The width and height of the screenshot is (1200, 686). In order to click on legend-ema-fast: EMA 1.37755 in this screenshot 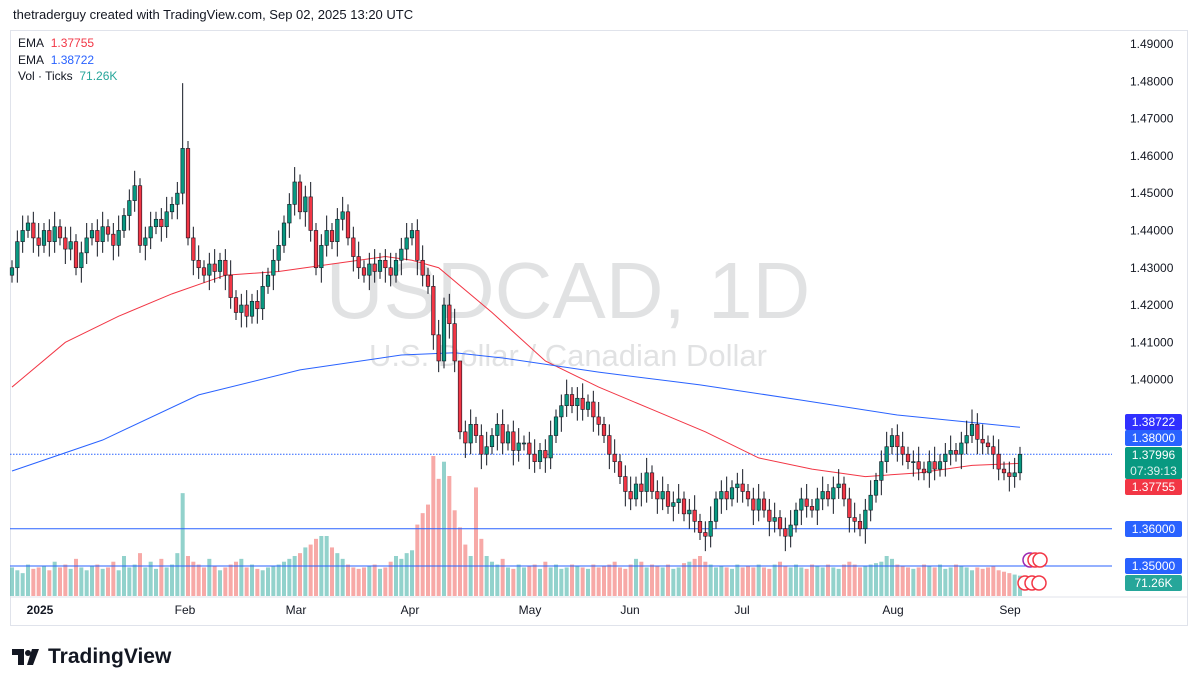, I will do `click(56, 43)`.